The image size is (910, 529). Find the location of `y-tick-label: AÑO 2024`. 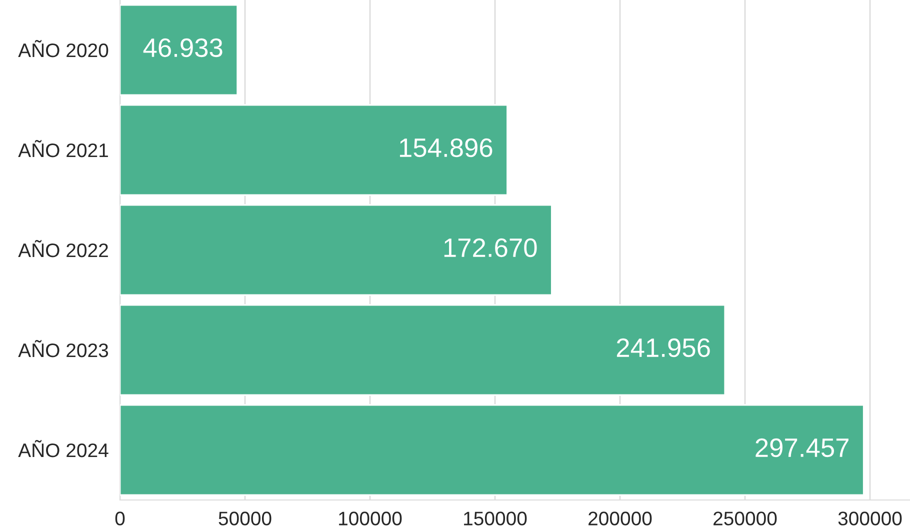

y-tick-label: AÑO 2024 is located at coordinates (63, 449).